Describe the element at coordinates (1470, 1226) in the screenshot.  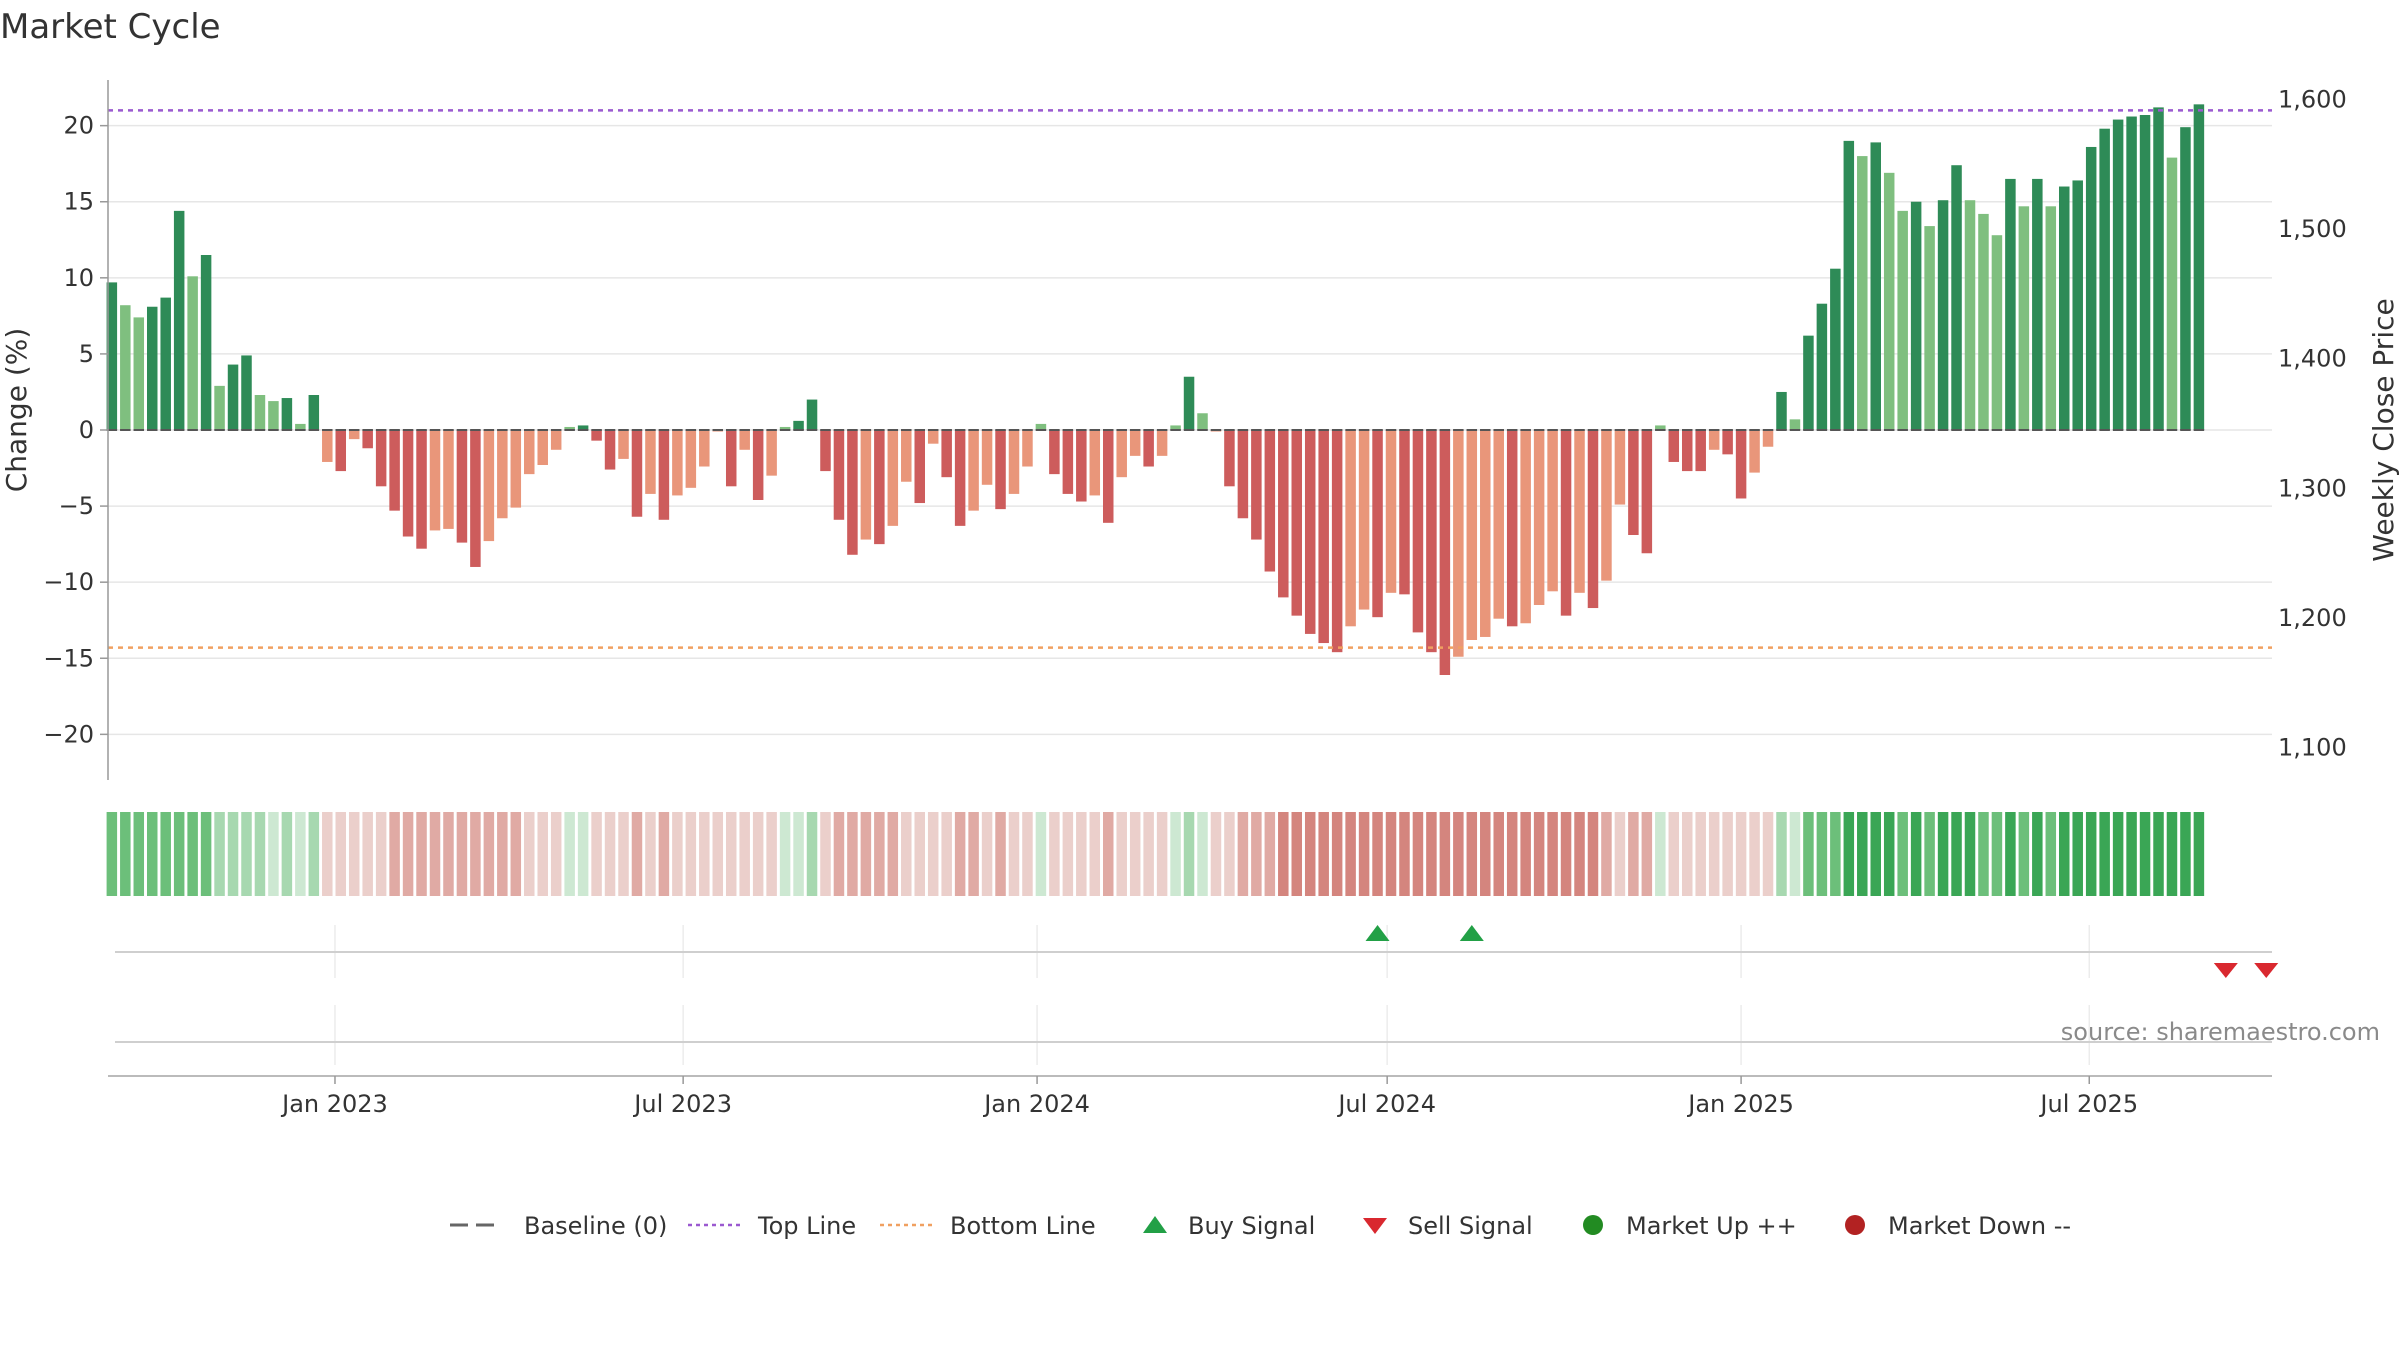
I see `legend-label: Sell Signal` at that location.